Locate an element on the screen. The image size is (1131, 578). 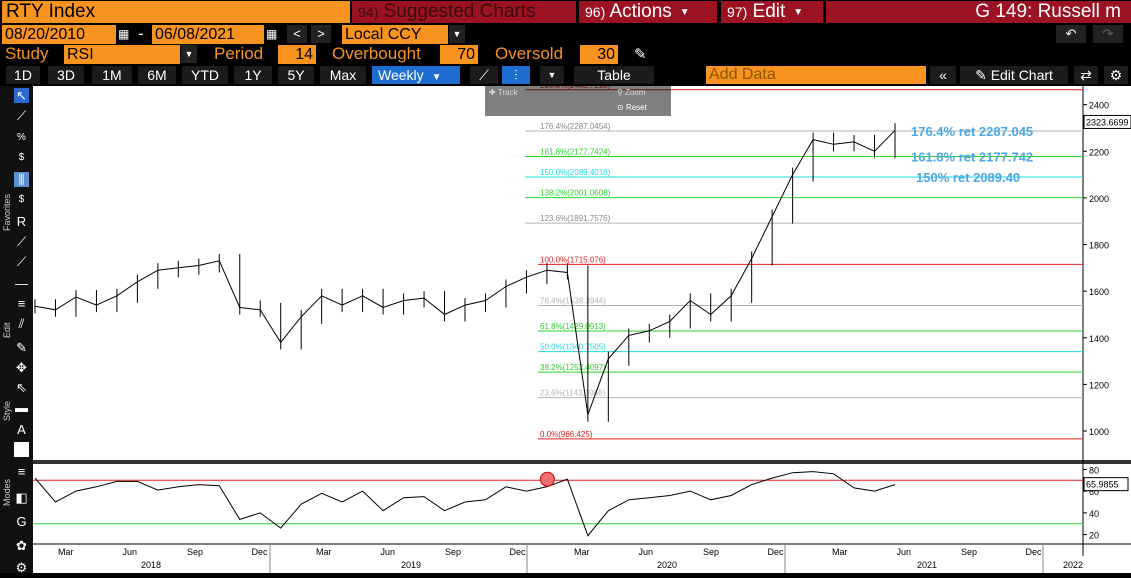
range-3d: 3D is located at coordinates (66, 75).